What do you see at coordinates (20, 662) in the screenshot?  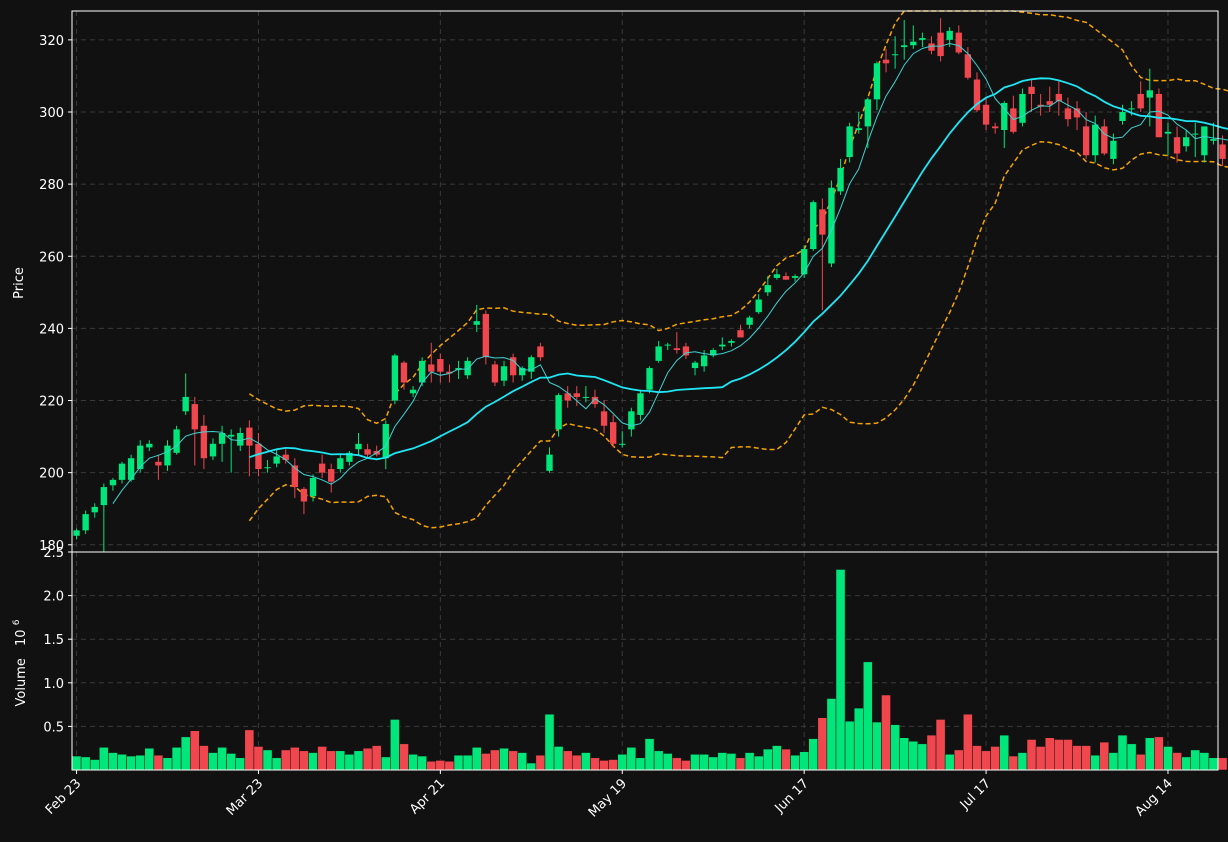 I see `volume-axis-label: Volume 10 6` at bounding box center [20, 662].